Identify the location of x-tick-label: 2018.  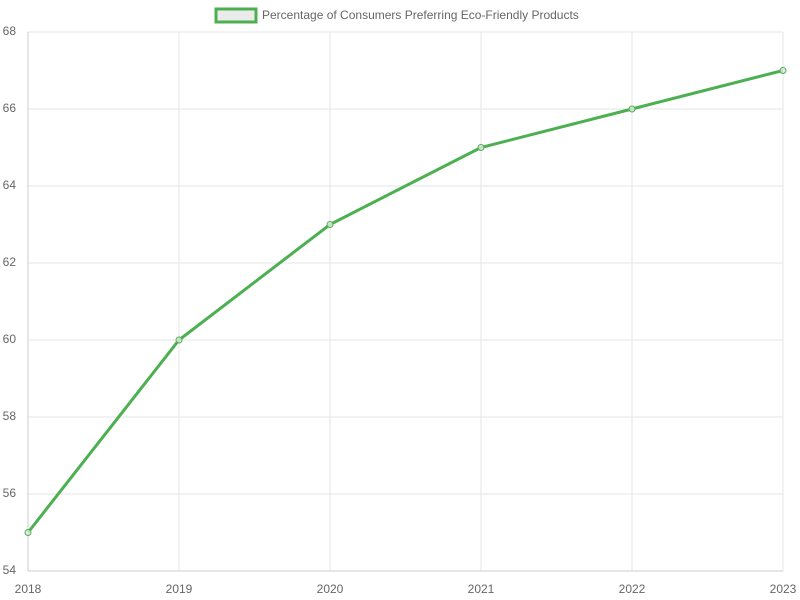
(28, 589).